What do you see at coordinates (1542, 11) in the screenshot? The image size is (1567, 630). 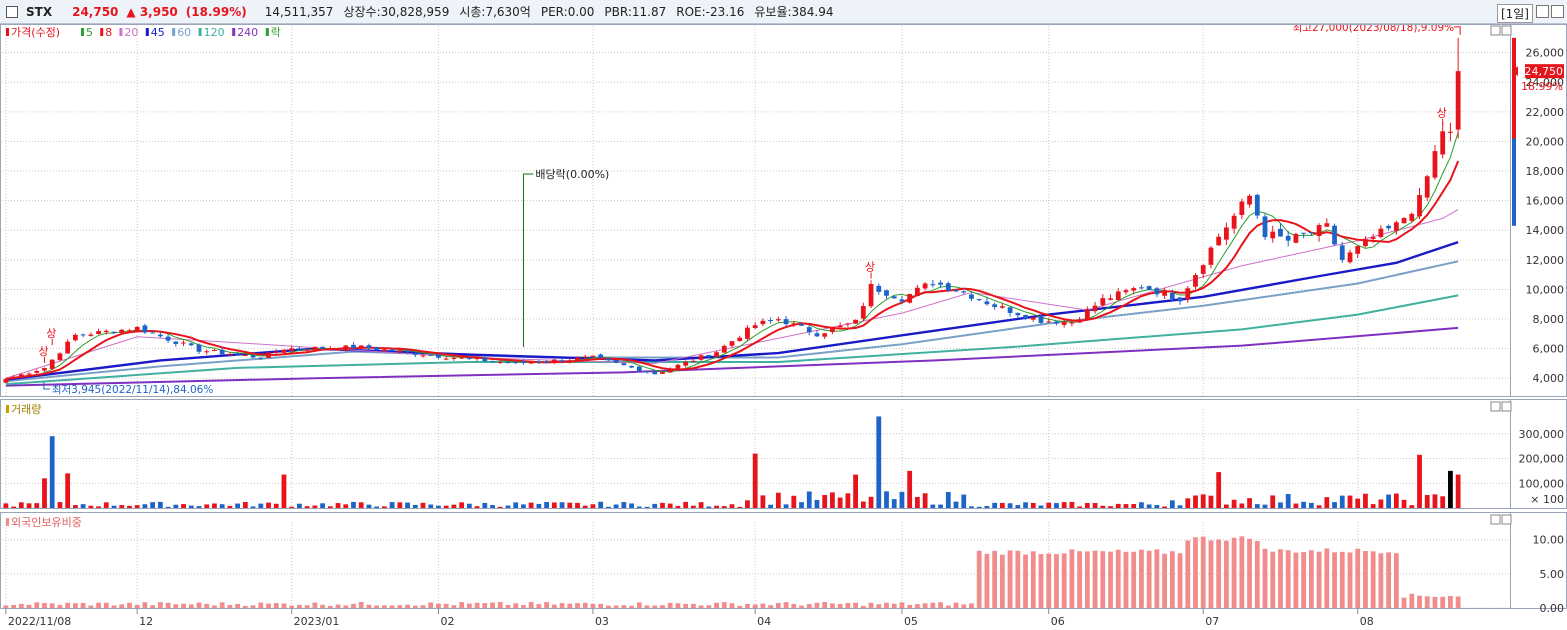 I see `window-restore-icon` at bounding box center [1542, 11].